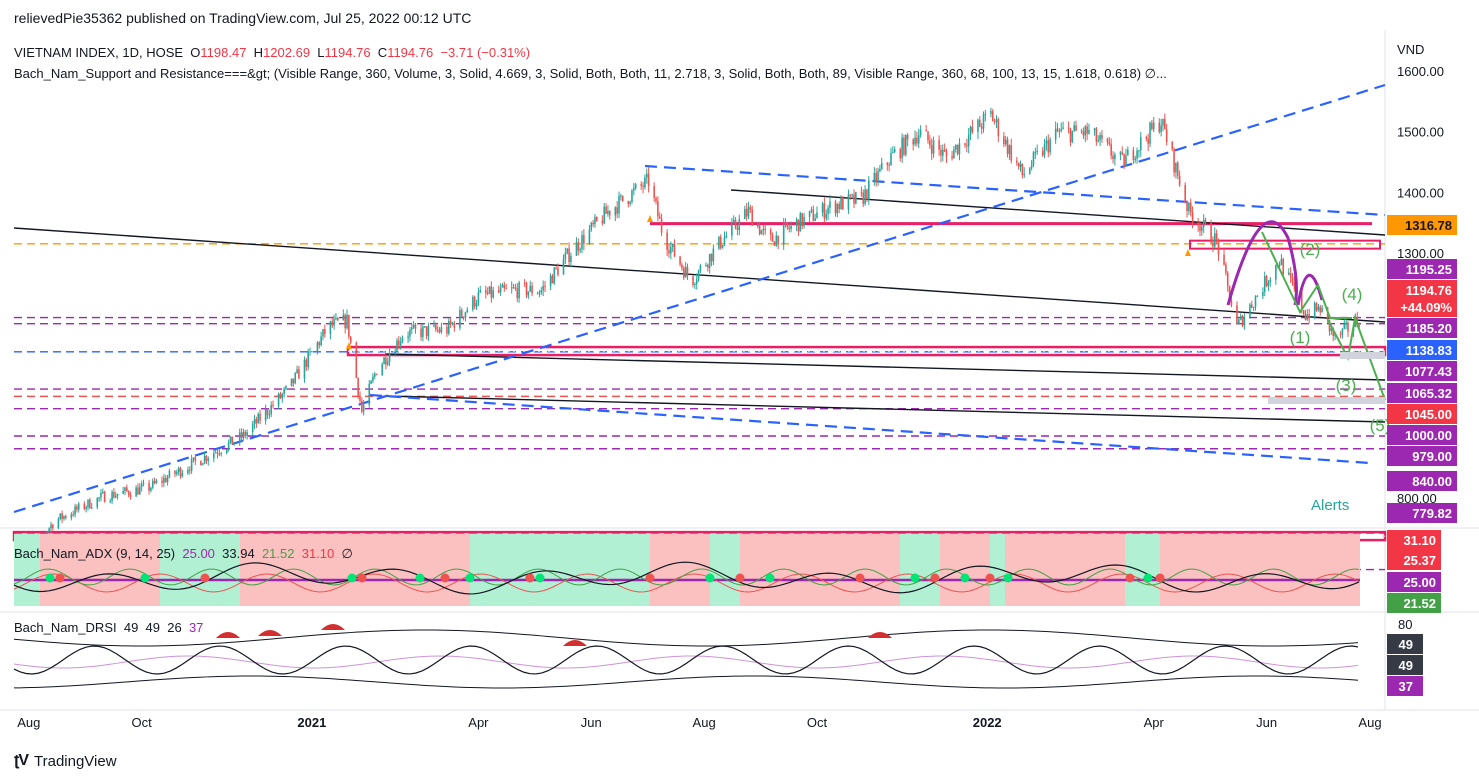  What do you see at coordinates (1428, 435) in the screenshot?
I see `price-label: 1000.00` at bounding box center [1428, 435].